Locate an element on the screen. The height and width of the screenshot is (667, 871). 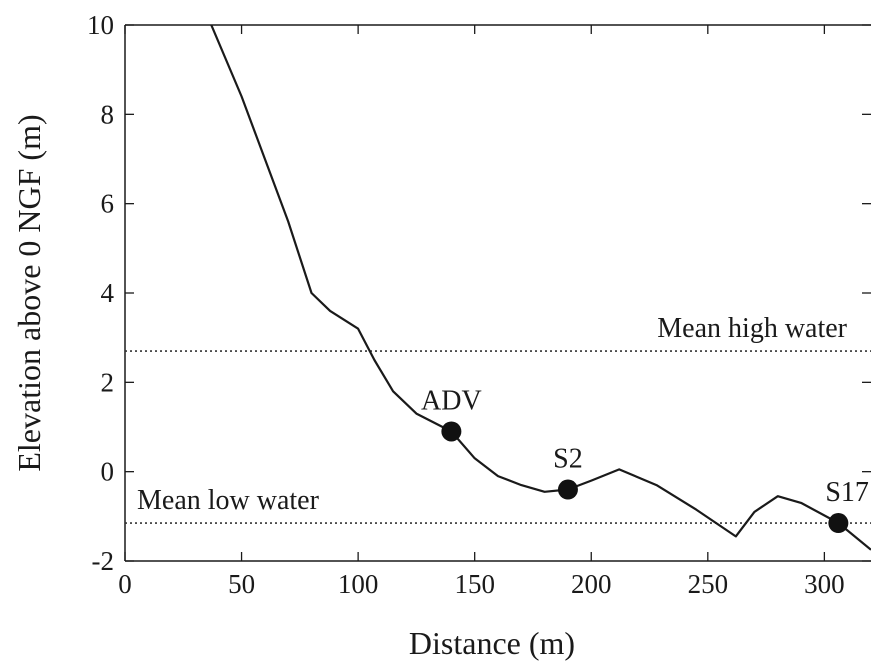
station-label: S2 is located at coordinates (568, 459).